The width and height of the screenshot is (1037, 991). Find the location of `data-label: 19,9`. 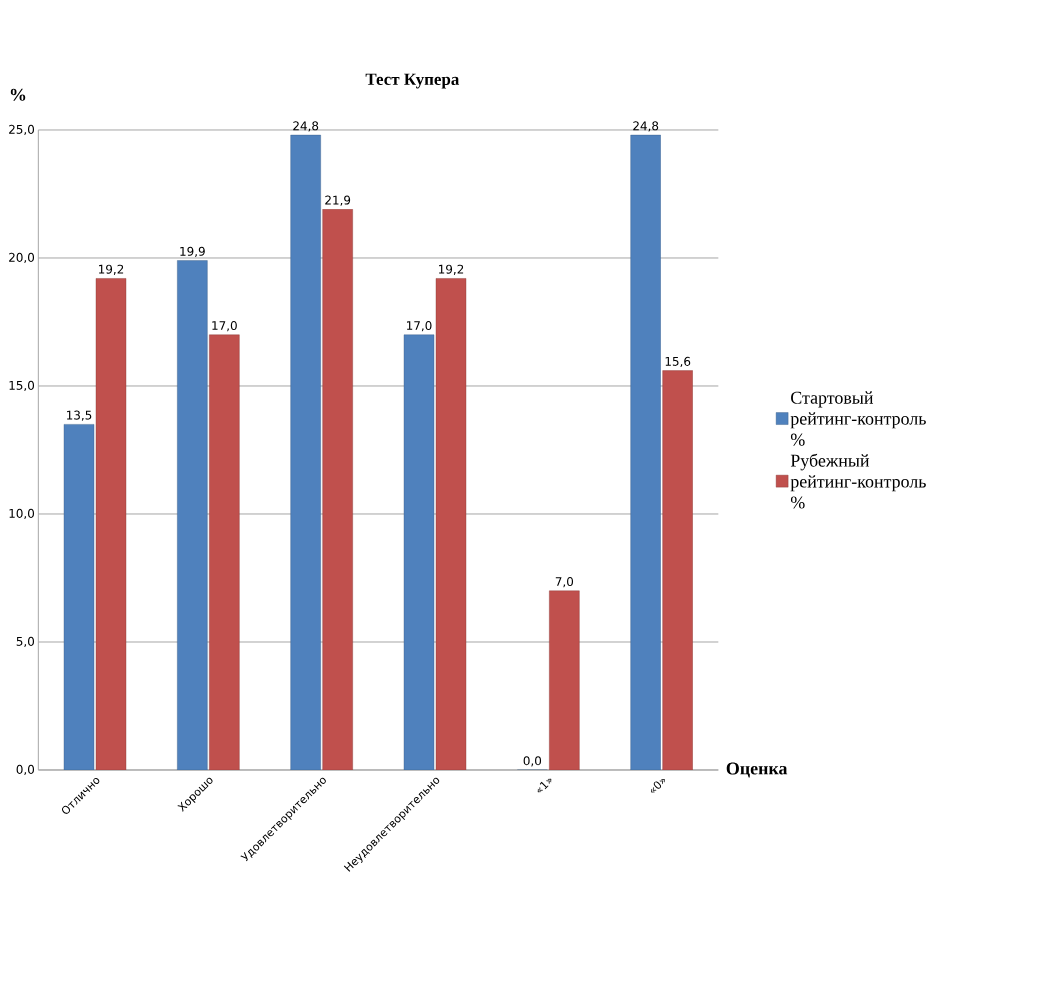

data-label: 19,9 is located at coordinates (192, 252).